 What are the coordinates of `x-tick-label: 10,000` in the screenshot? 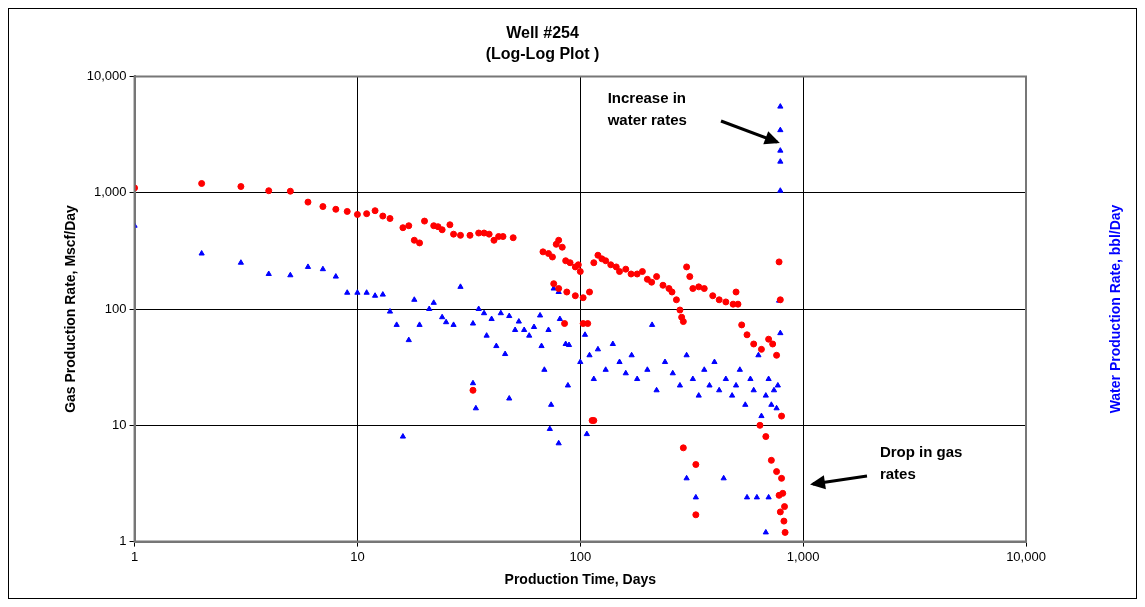 It's located at (1026, 556).